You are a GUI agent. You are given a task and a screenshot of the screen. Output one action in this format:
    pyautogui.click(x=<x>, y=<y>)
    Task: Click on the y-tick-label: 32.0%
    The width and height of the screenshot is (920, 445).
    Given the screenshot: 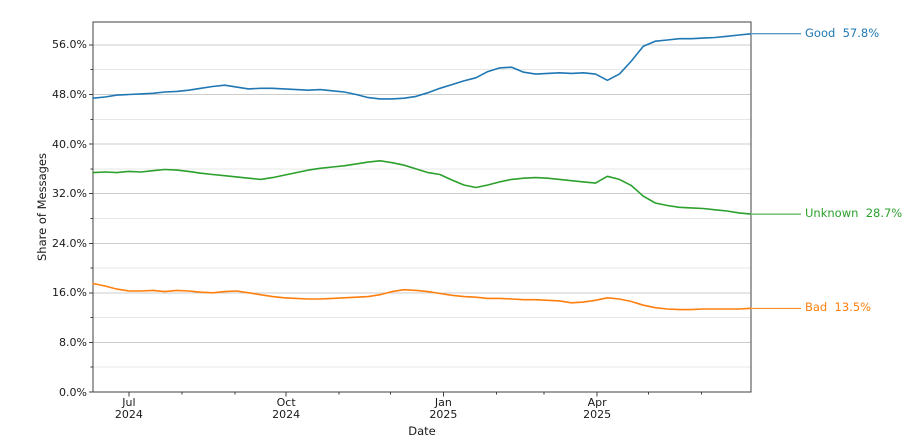 What is the action you would take?
    pyautogui.click(x=69, y=194)
    